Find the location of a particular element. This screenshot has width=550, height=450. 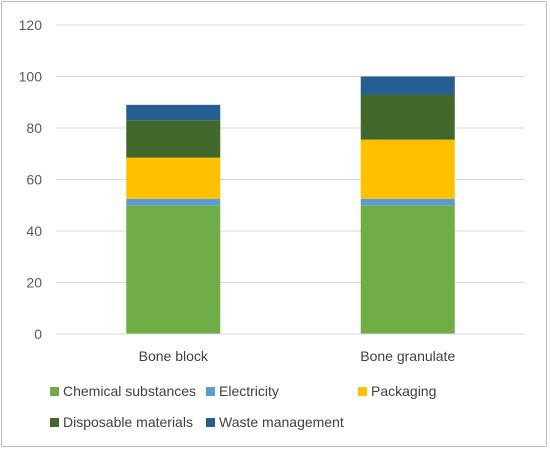

y-axis-tick-labels: 0 20 40 60 80 100 120 is located at coordinates (31, 179).